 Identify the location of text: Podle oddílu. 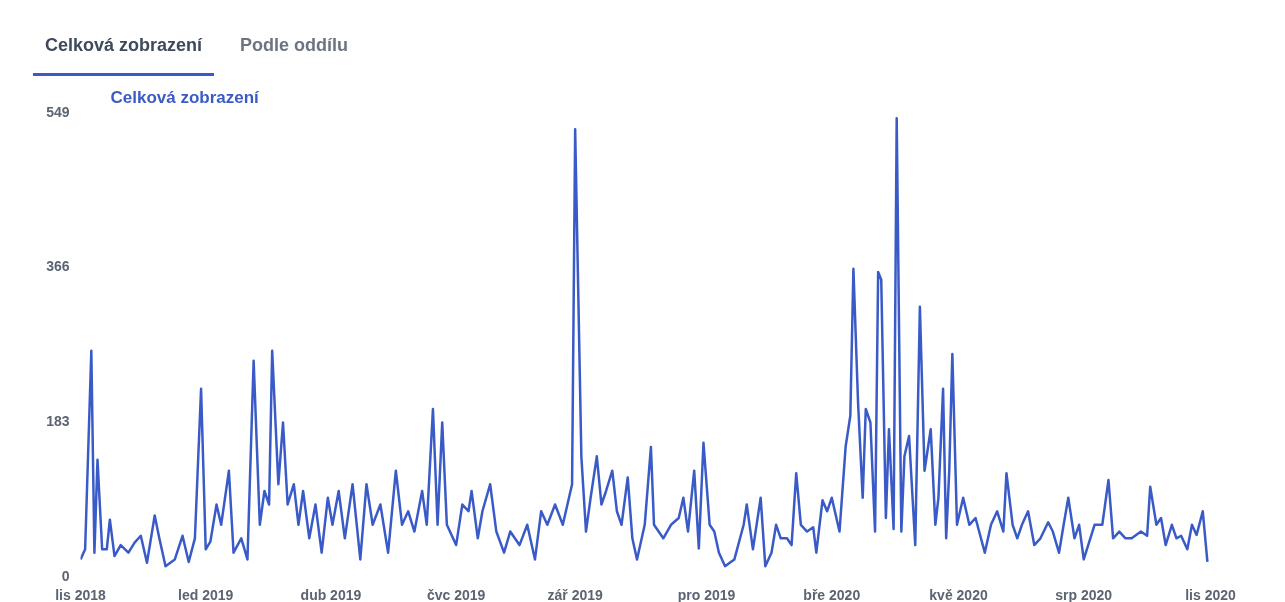
(294, 45).